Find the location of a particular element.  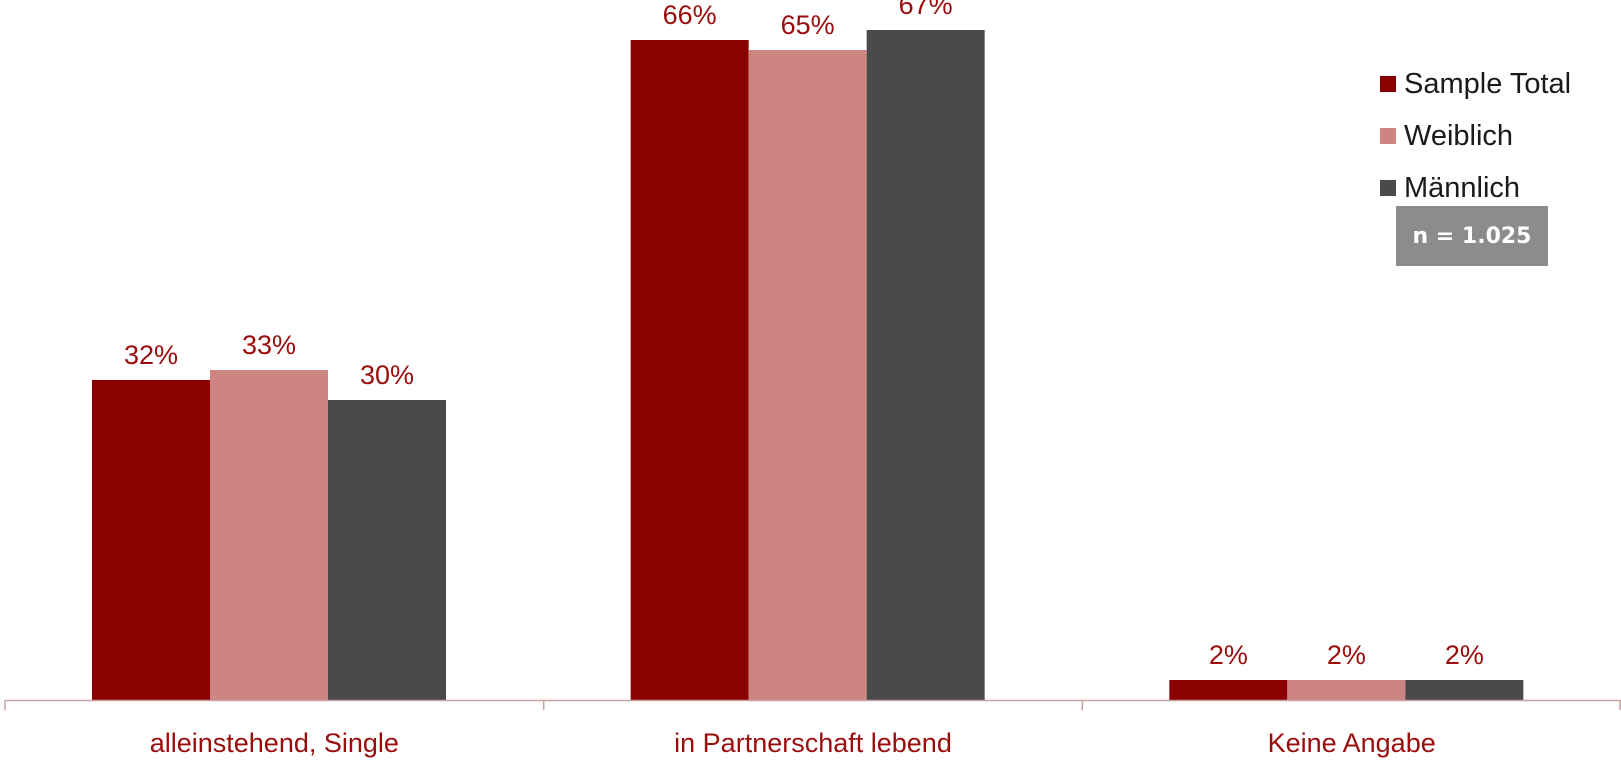

bar-maennlich-alleinstehend-single is located at coordinates (387, 550).